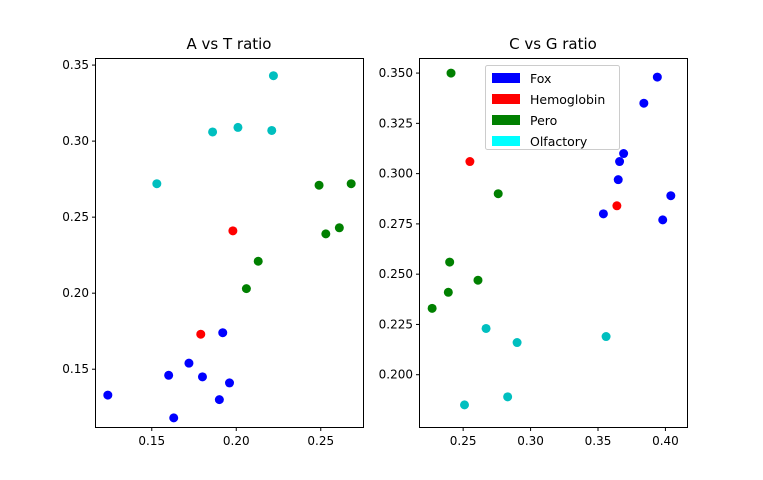  Describe the element at coordinates (506, 141) in the screenshot. I see `legend-swatch-olfactory` at that location.